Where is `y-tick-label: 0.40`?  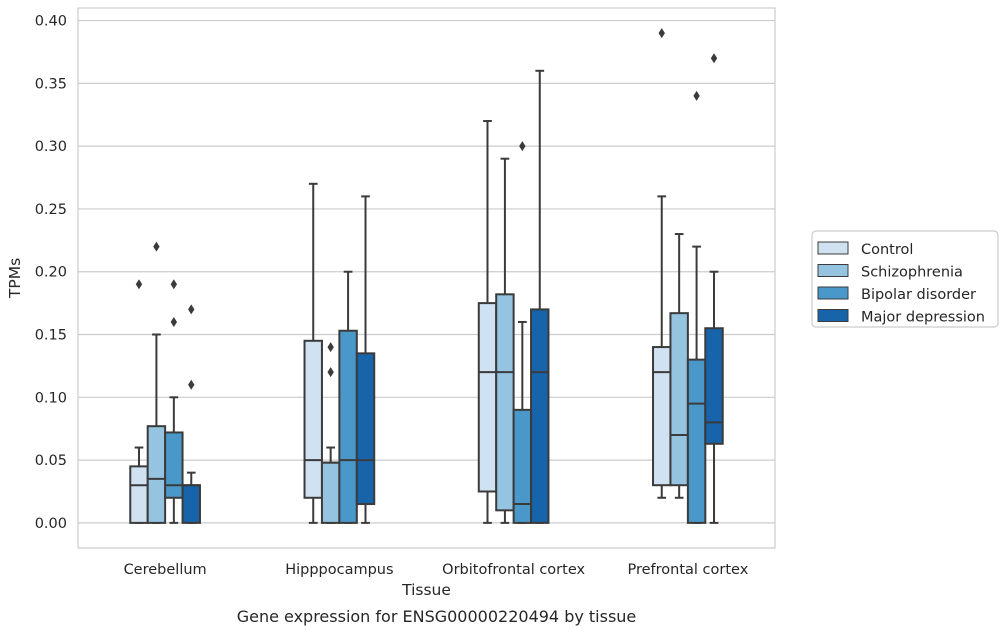
y-tick-label: 0.40 is located at coordinates (51, 22).